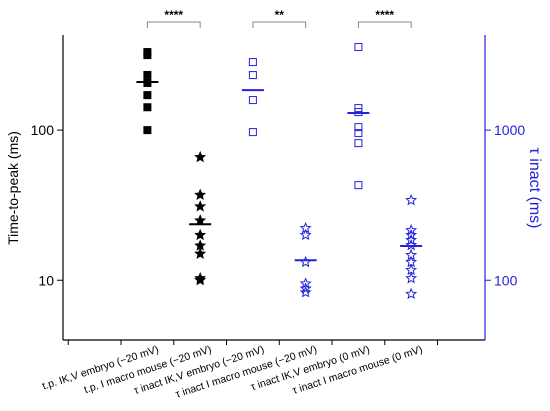 The width and height of the screenshot is (550, 411). Describe the element at coordinates (534, 188) in the screenshot. I see `y2-axis-label: τ inact (ms)` at that location.